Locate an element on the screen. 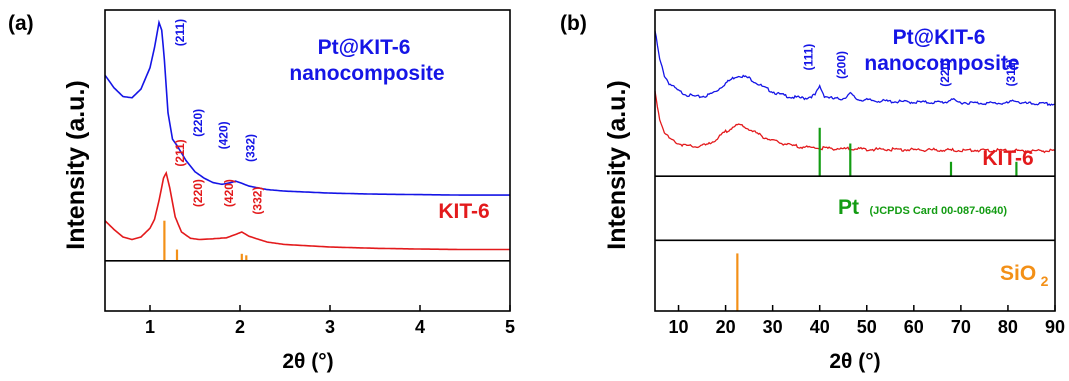 The height and width of the screenshot is (381, 1069). panel-b-red-series-label: KIT-6 is located at coordinates (1007, 158).